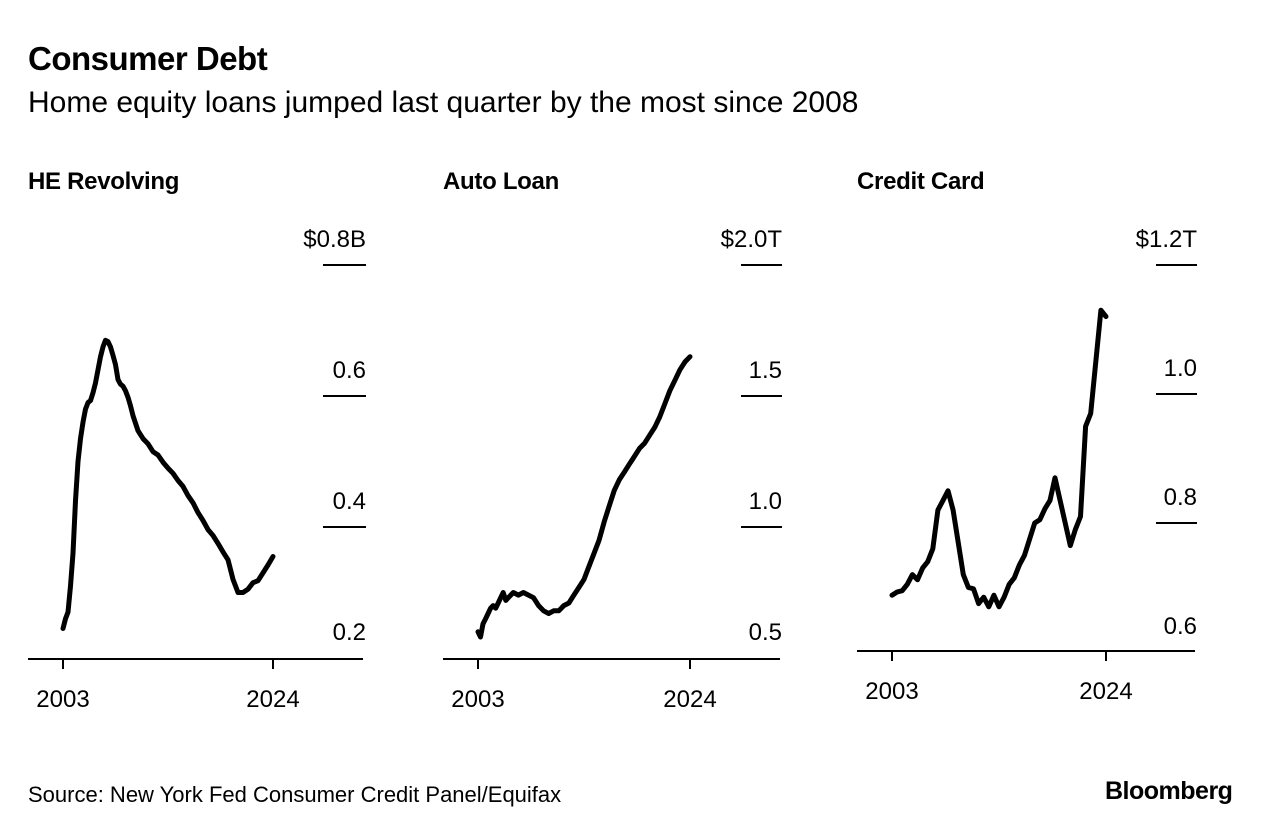 Image resolution: width=1283 pixels, height=836 pixels. I want to click on panel-title-he-revolving: HE Revolving, so click(104, 181).